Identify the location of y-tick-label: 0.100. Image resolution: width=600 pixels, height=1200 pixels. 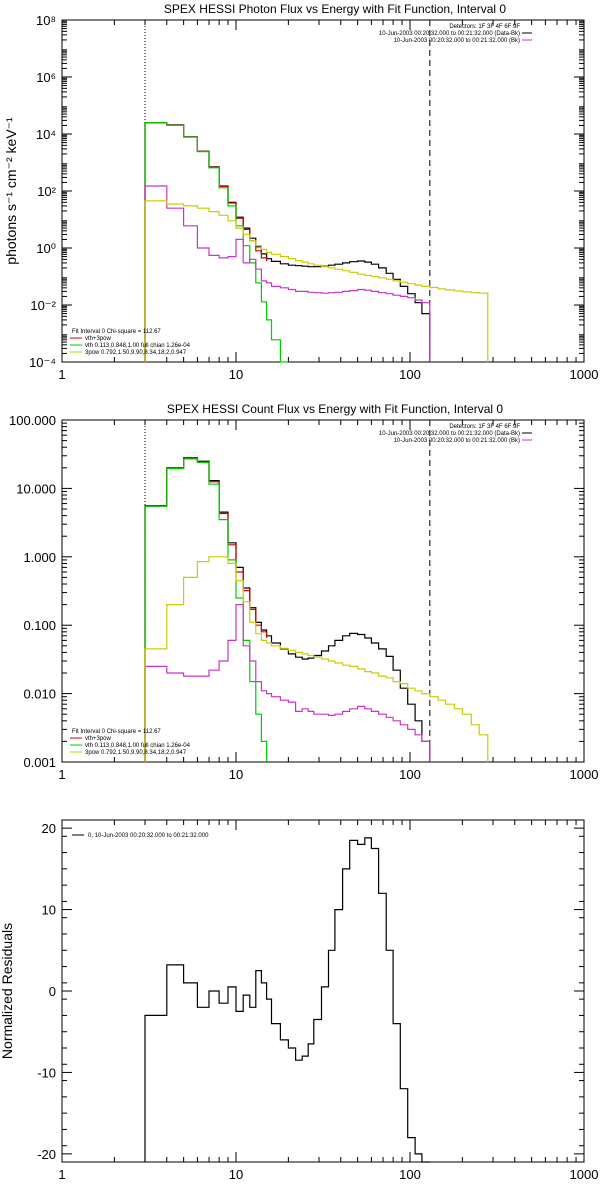
(39, 625).